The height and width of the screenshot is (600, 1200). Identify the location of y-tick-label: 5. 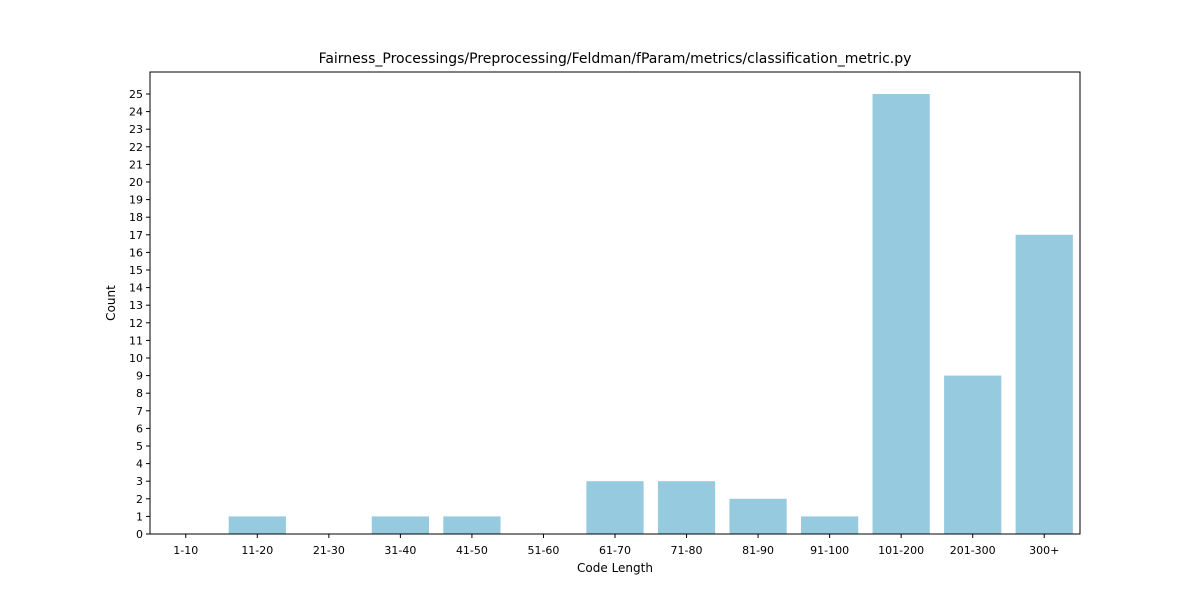
(139, 446).